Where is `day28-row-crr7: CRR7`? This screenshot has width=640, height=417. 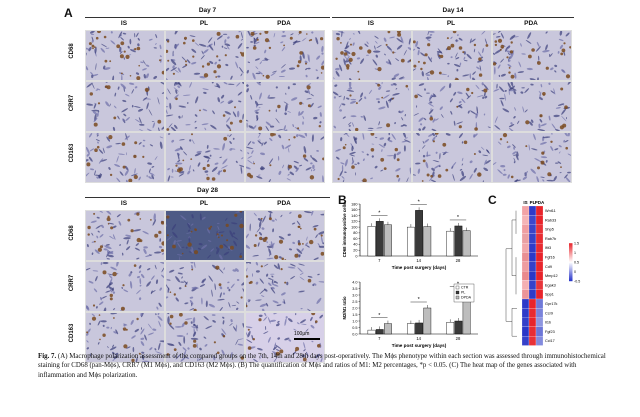 day28-row-crr7: CRR7 is located at coordinates (72, 283).